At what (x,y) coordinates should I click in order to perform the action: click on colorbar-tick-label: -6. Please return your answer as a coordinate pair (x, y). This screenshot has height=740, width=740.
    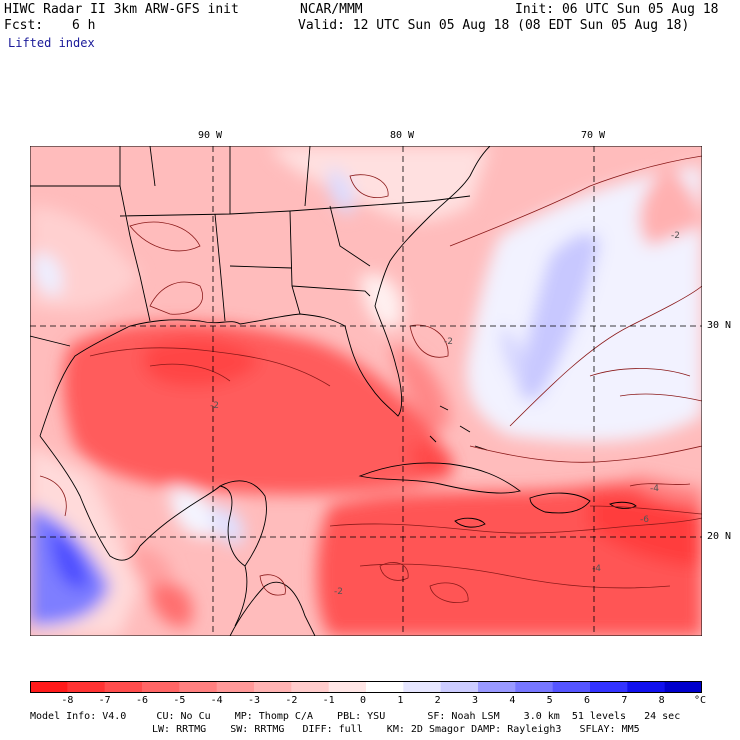
    Looking at the image, I should click on (142, 700).